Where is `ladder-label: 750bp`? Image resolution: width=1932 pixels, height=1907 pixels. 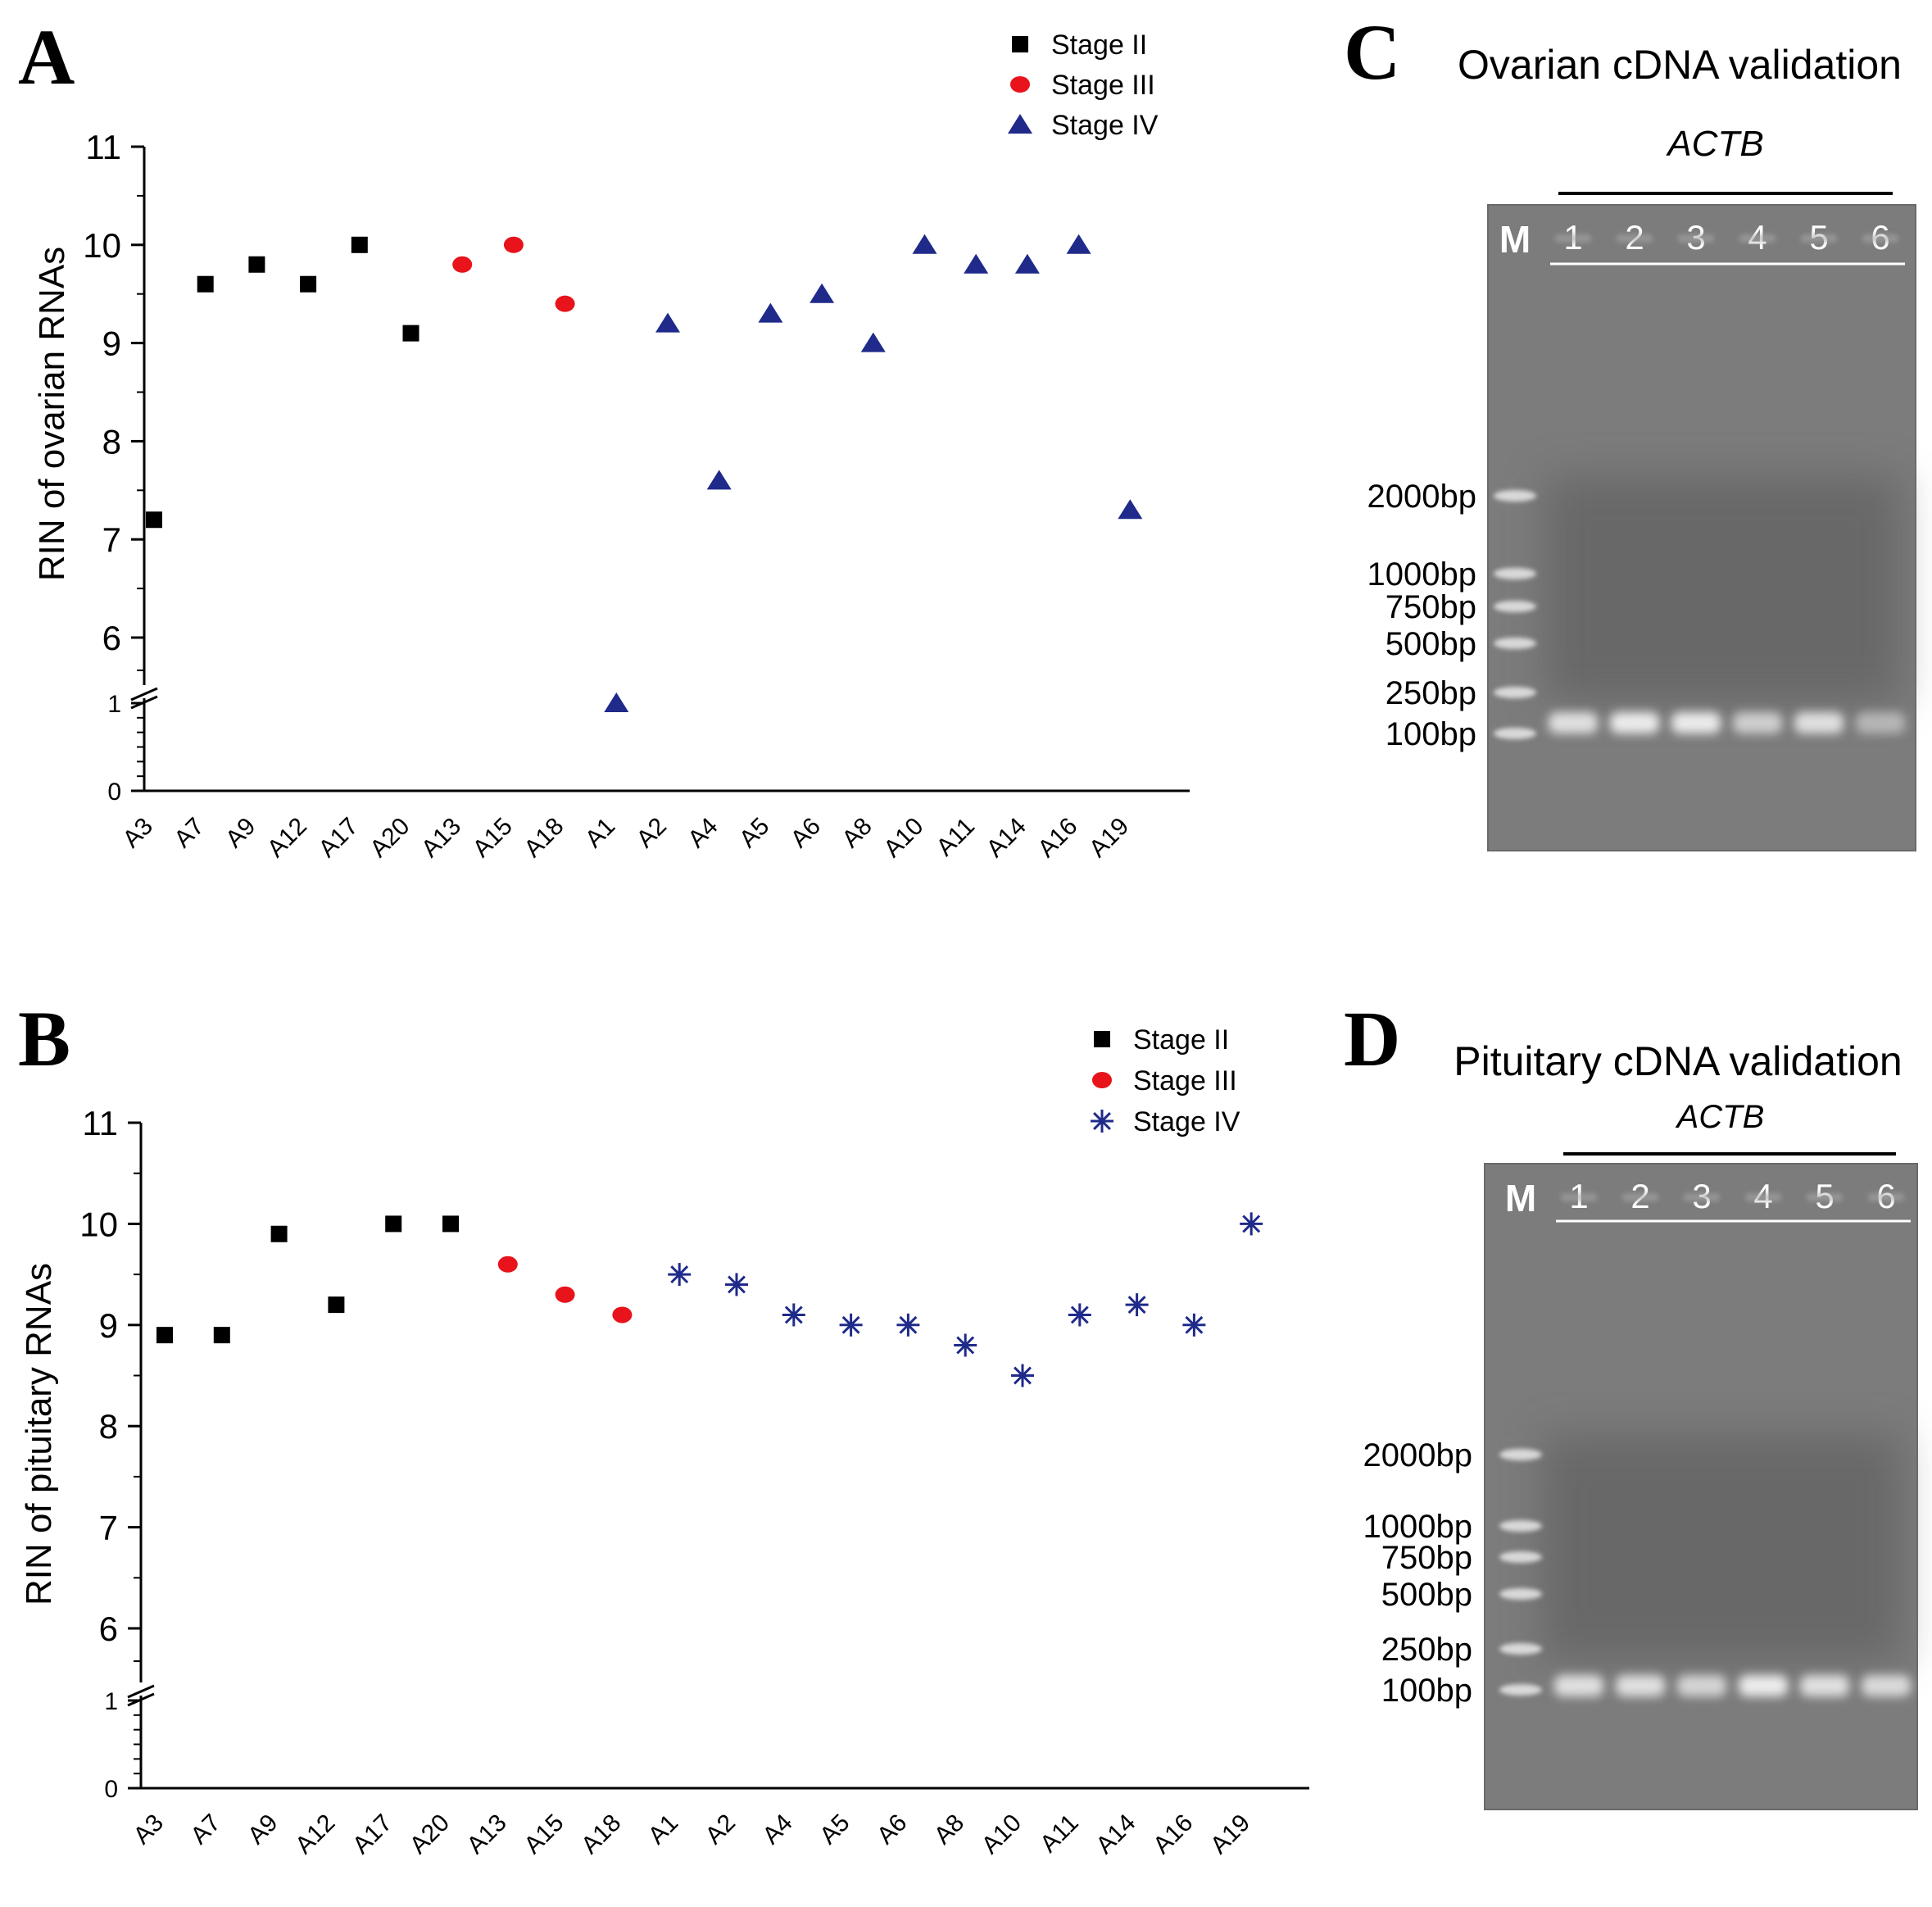 ladder-label: 750bp is located at coordinates (1431, 607).